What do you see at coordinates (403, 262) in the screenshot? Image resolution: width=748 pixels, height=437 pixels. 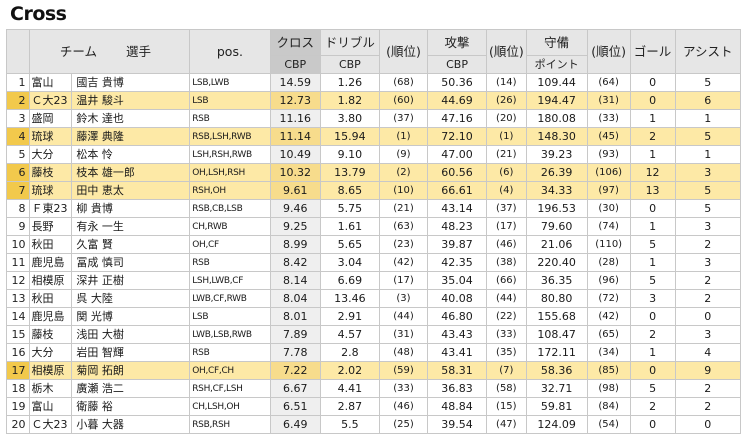 I see `cell-dribble-rank: (42)` at bounding box center [403, 262].